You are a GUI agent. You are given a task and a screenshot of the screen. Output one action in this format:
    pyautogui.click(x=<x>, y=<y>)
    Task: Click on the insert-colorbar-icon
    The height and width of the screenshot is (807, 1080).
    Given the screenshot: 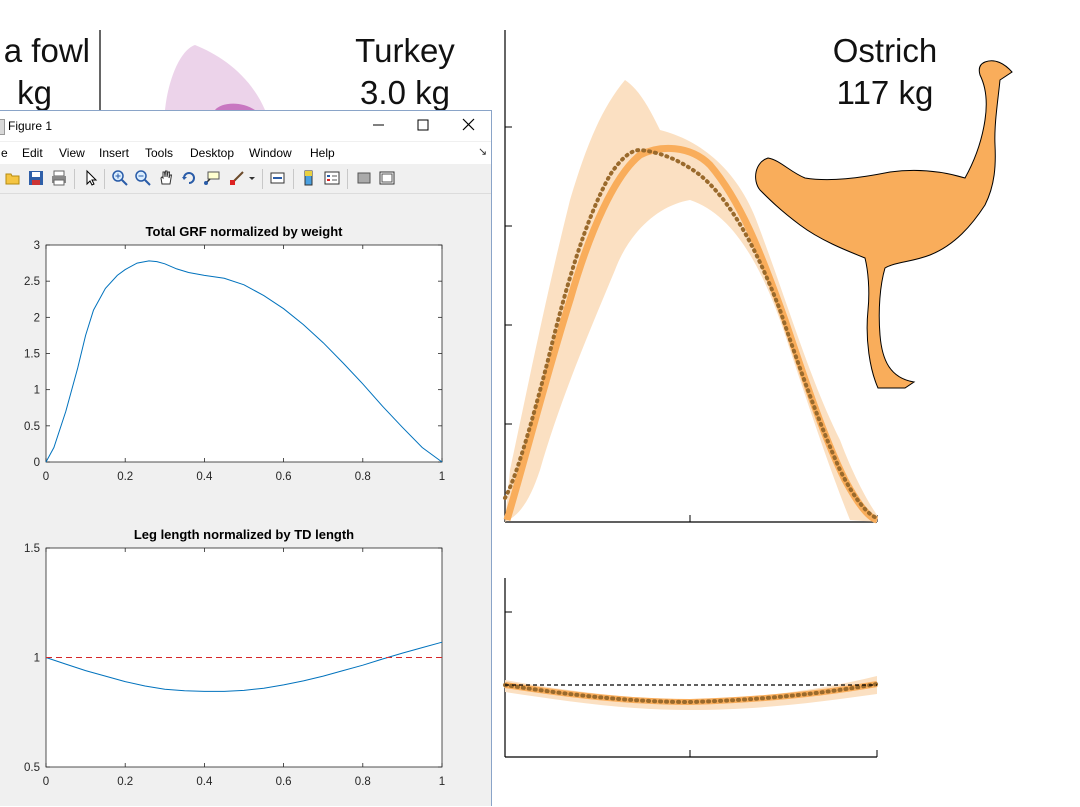 What is the action you would take?
    pyautogui.click(x=309, y=178)
    